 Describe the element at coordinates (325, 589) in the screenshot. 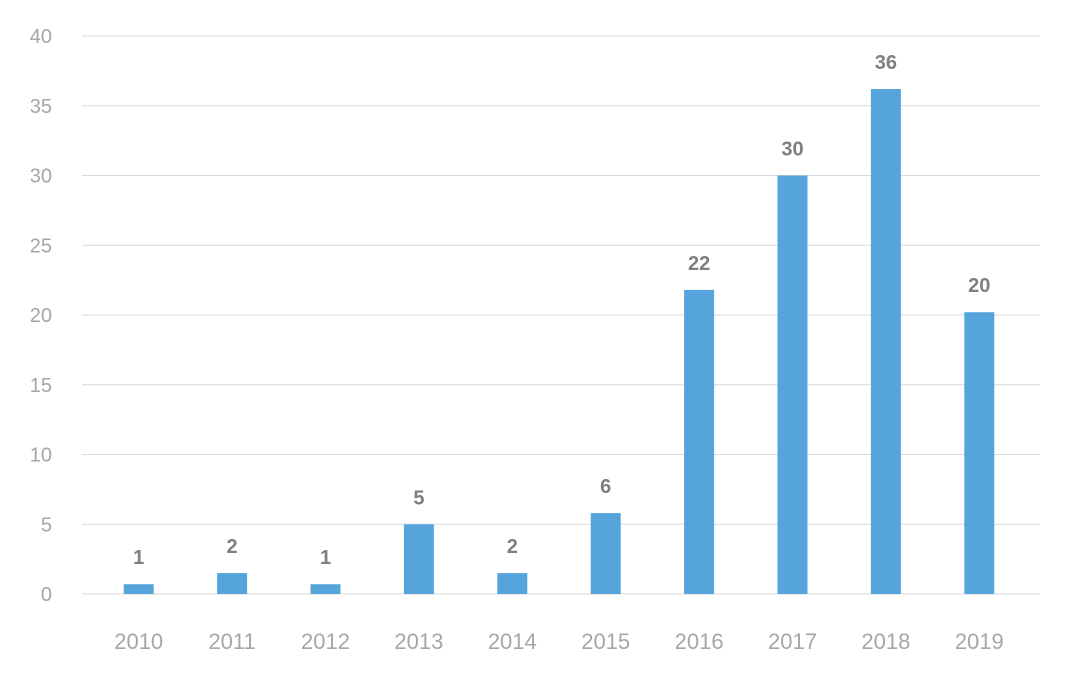

I see `bar-2012` at that location.